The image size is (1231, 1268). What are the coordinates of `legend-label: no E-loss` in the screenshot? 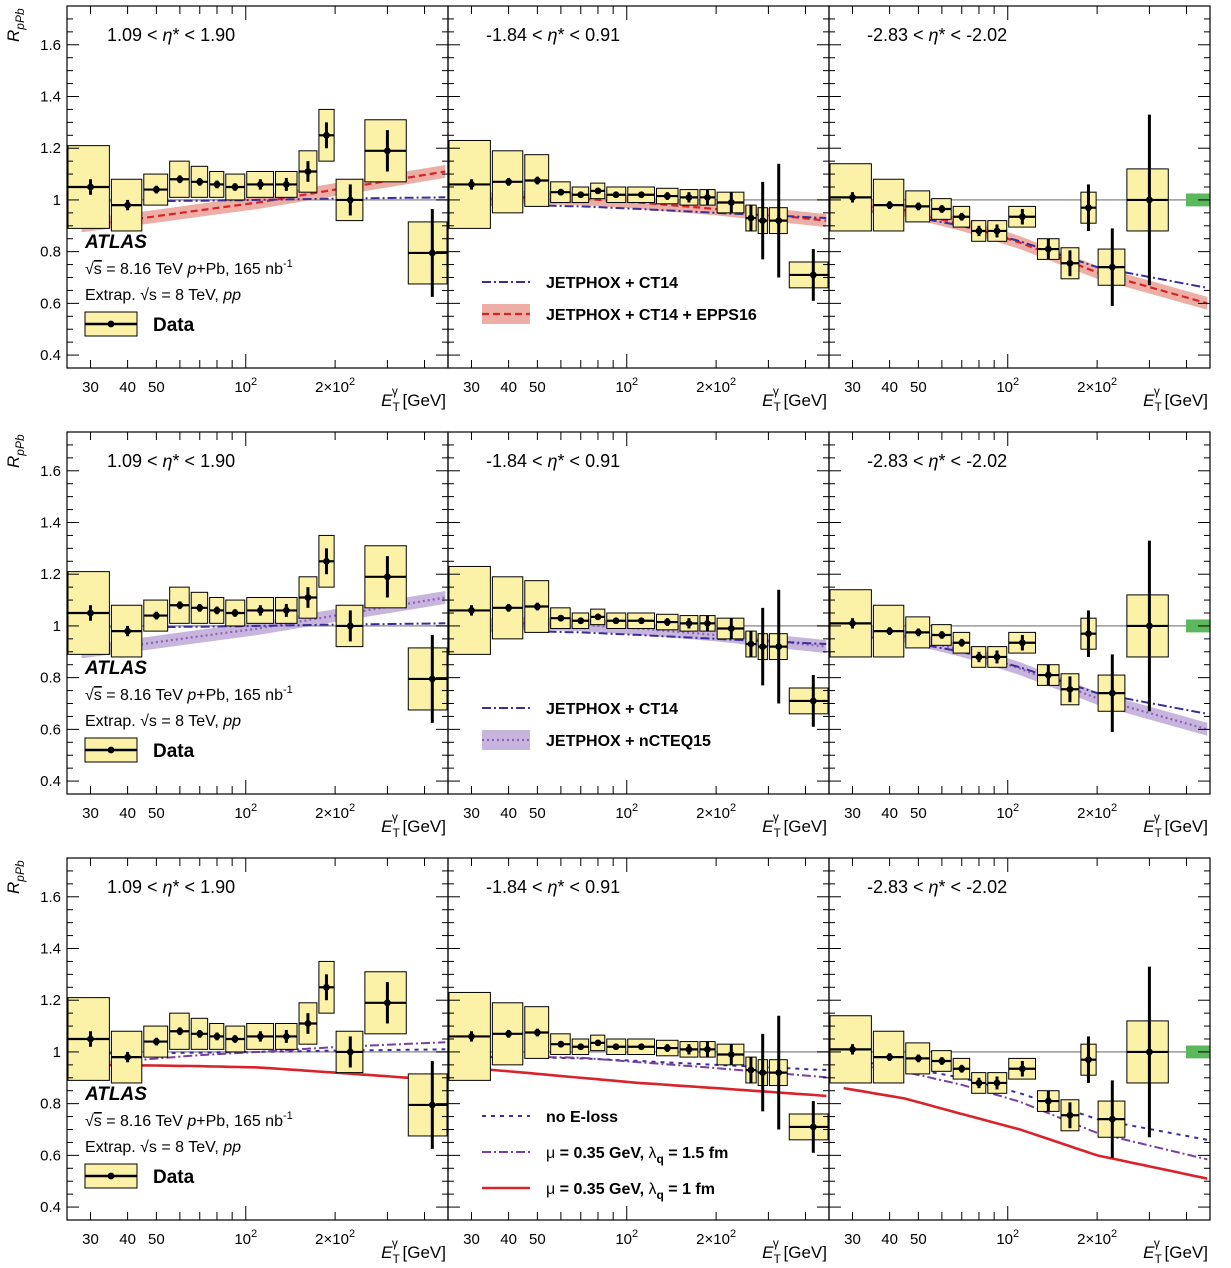 It's located at (582, 1117).